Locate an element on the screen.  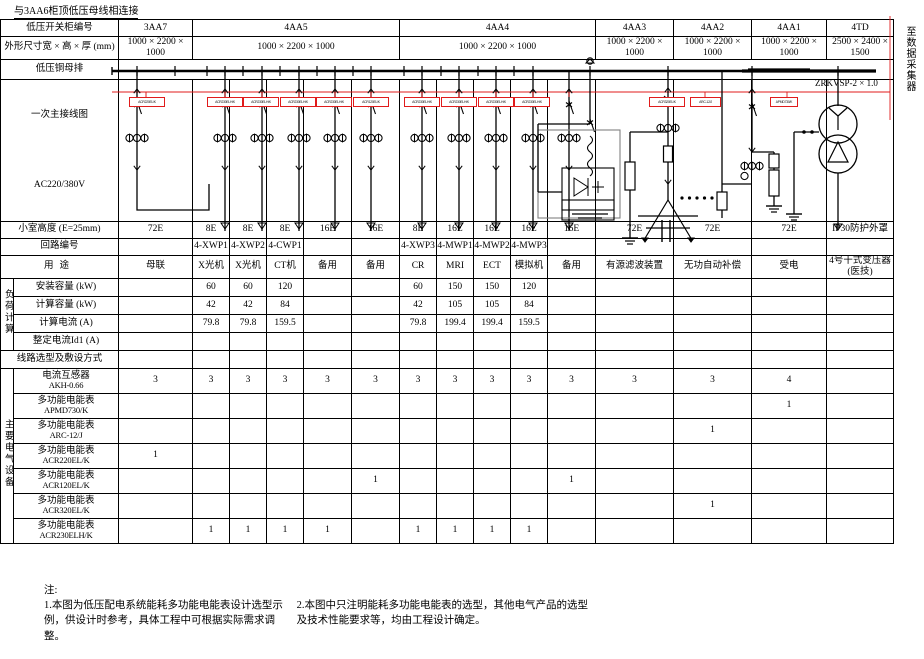
cell-height-9: 16E is located at coordinates (529, 229).